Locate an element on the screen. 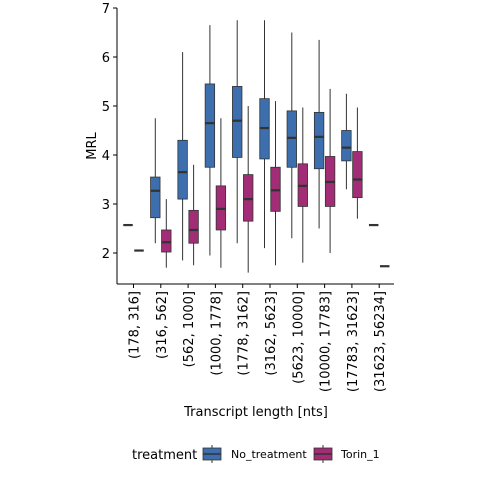 The width and height of the screenshot is (480, 480). y-tick-label: 4 is located at coordinates (106, 156).